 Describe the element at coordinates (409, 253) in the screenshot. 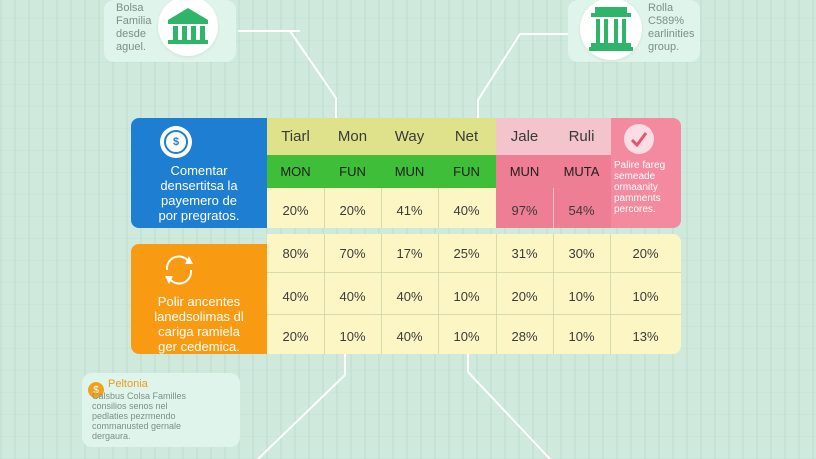

I see `table-cell: 17%` at that location.